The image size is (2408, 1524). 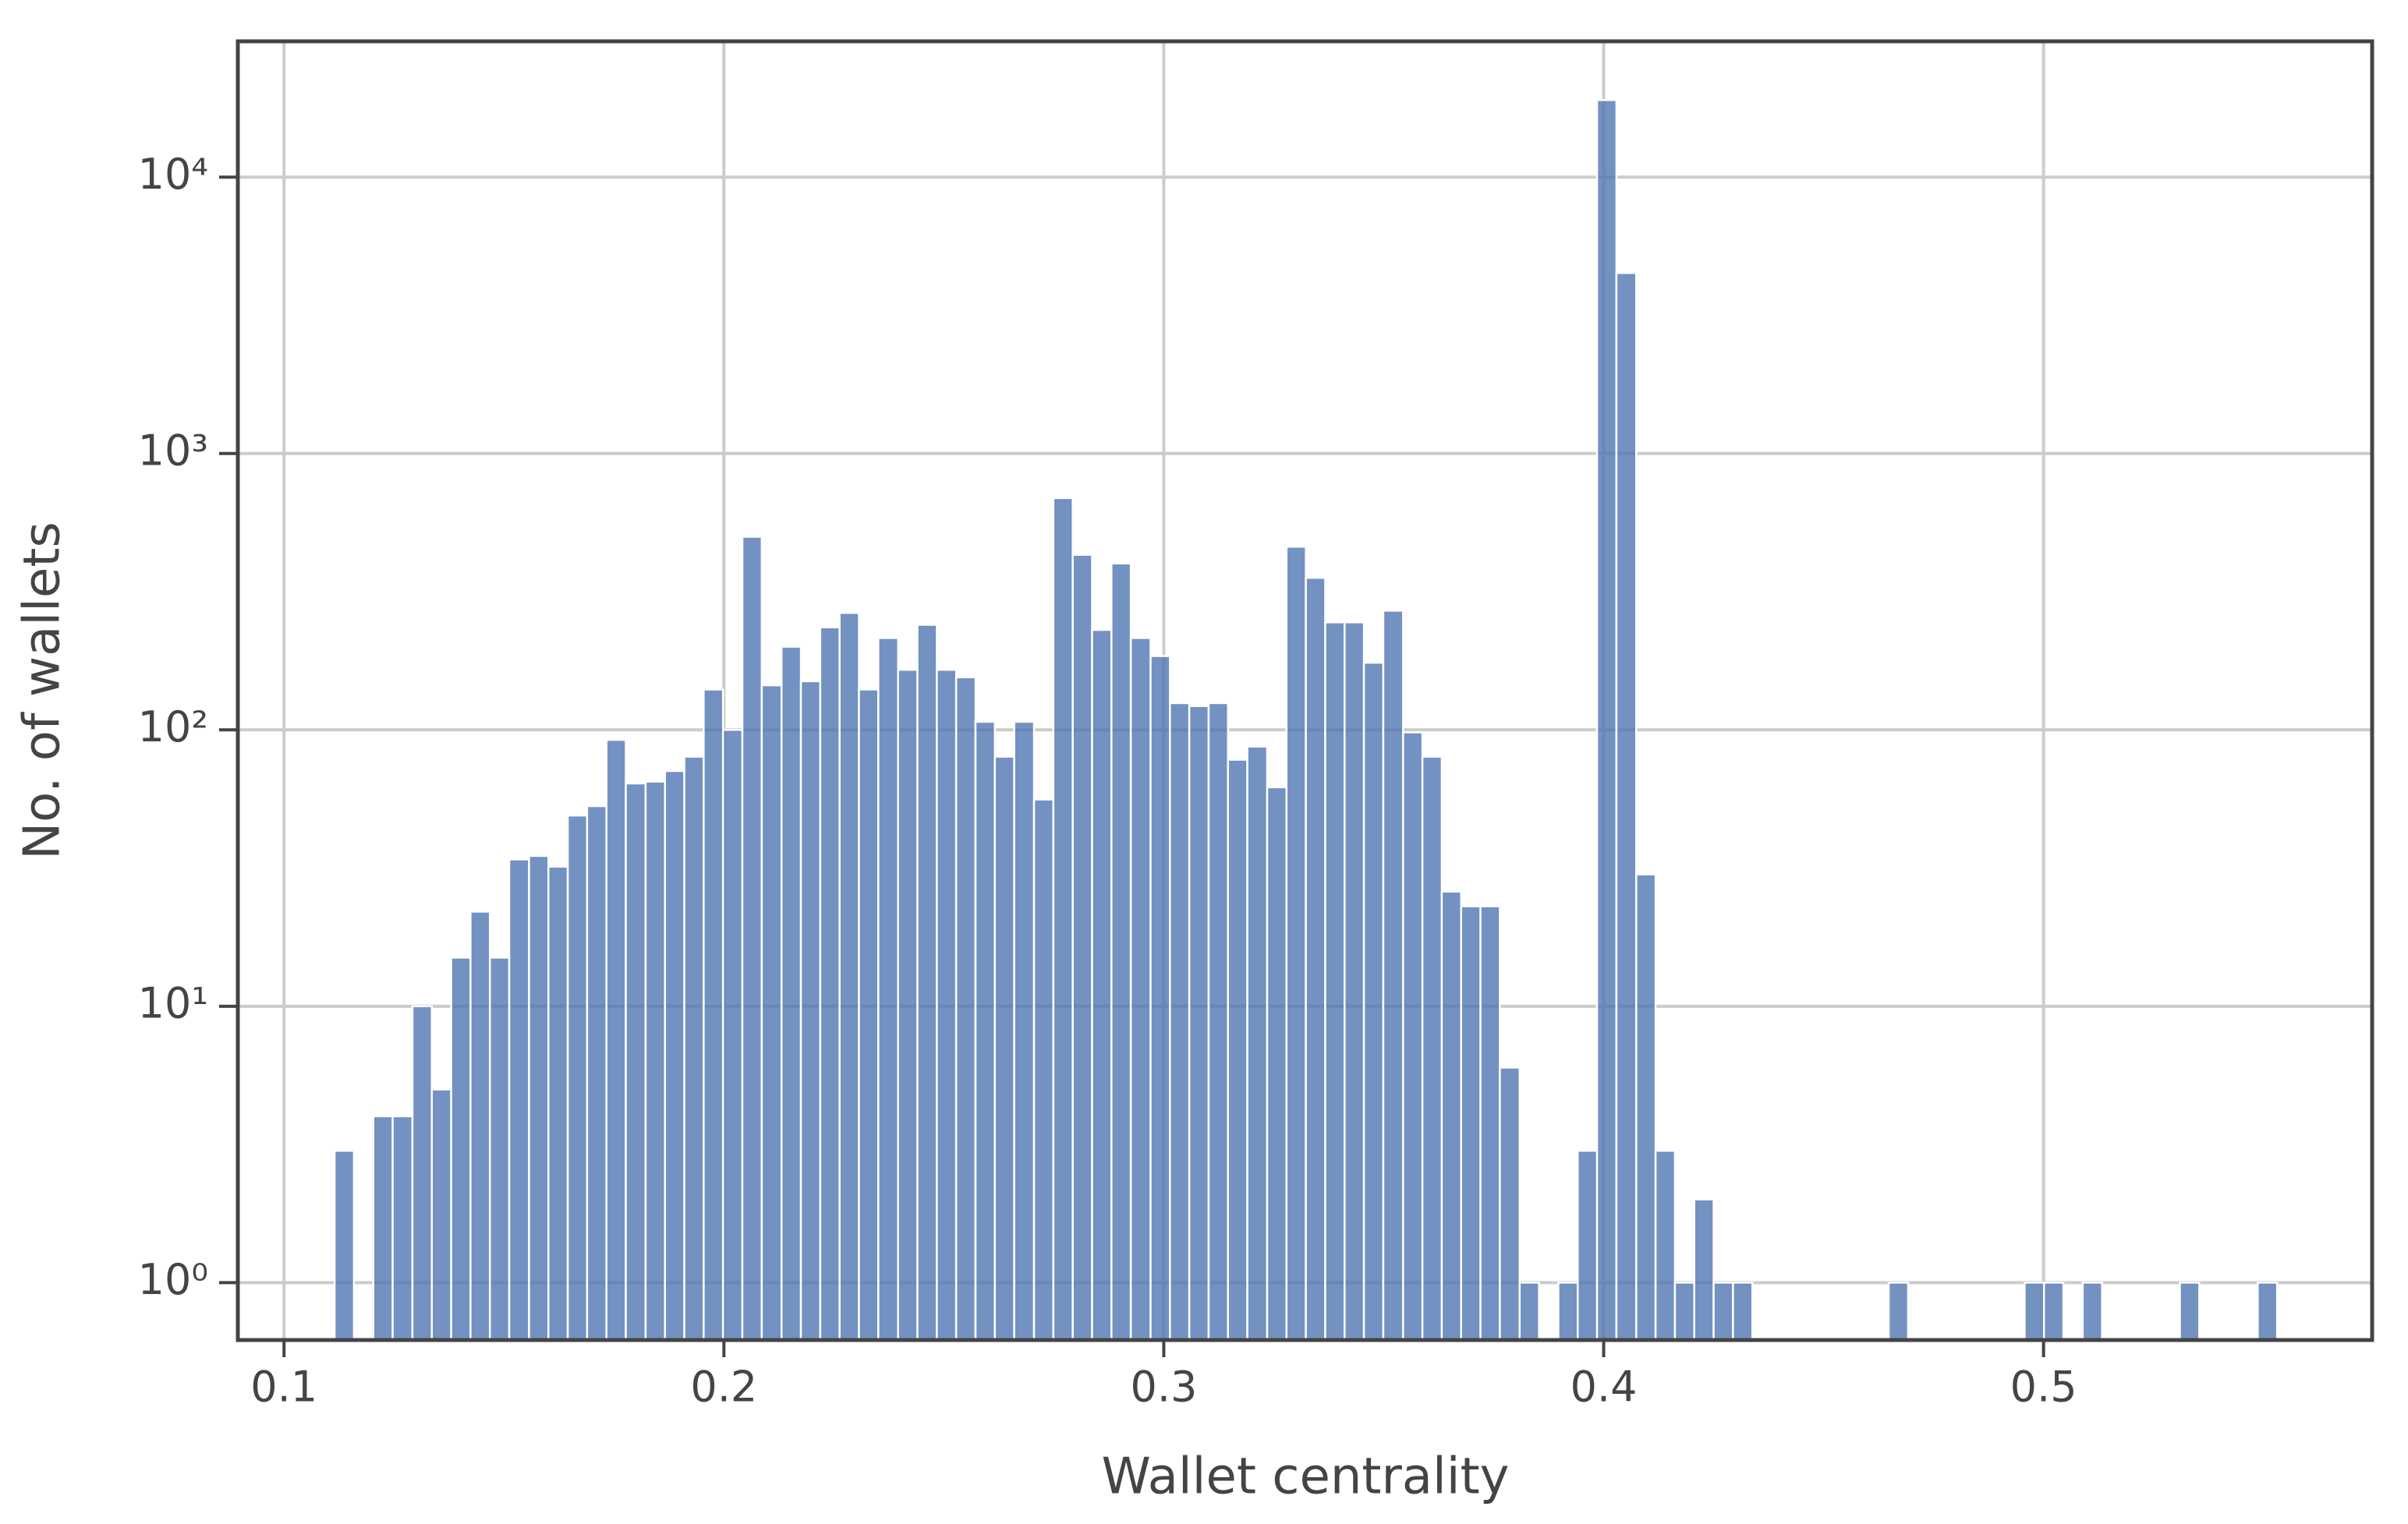 I want to click on y-tick-label: 10³, so click(x=173, y=450).